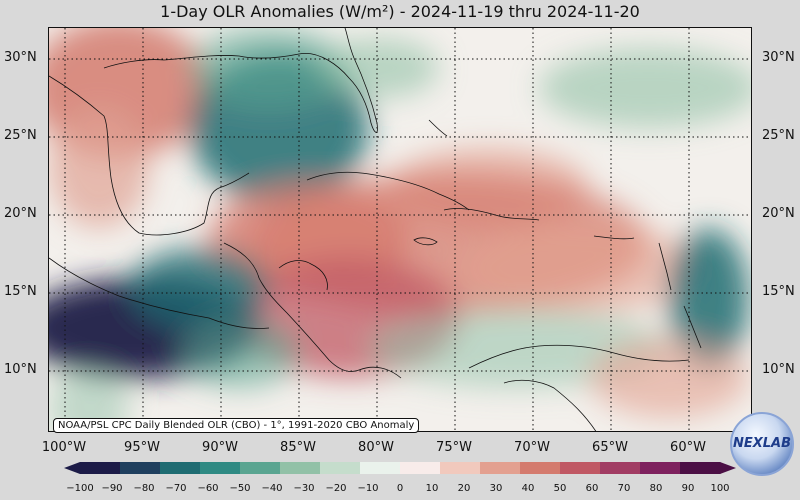  What do you see at coordinates (528, 488) in the screenshot?
I see `colorbar-tick-label: 40` at bounding box center [528, 488].